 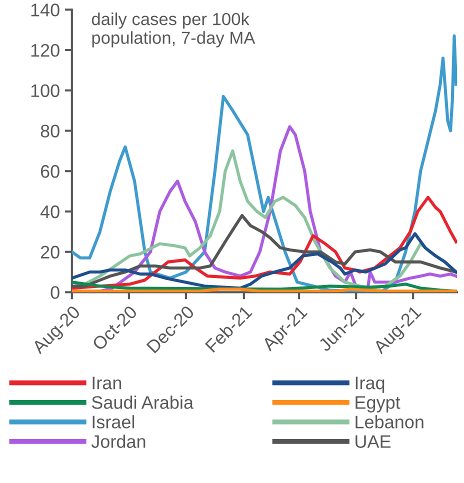 What do you see at coordinates (113, 421) in the screenshot?
I see `legend-label: Israel` at bounding box center [113, 421].